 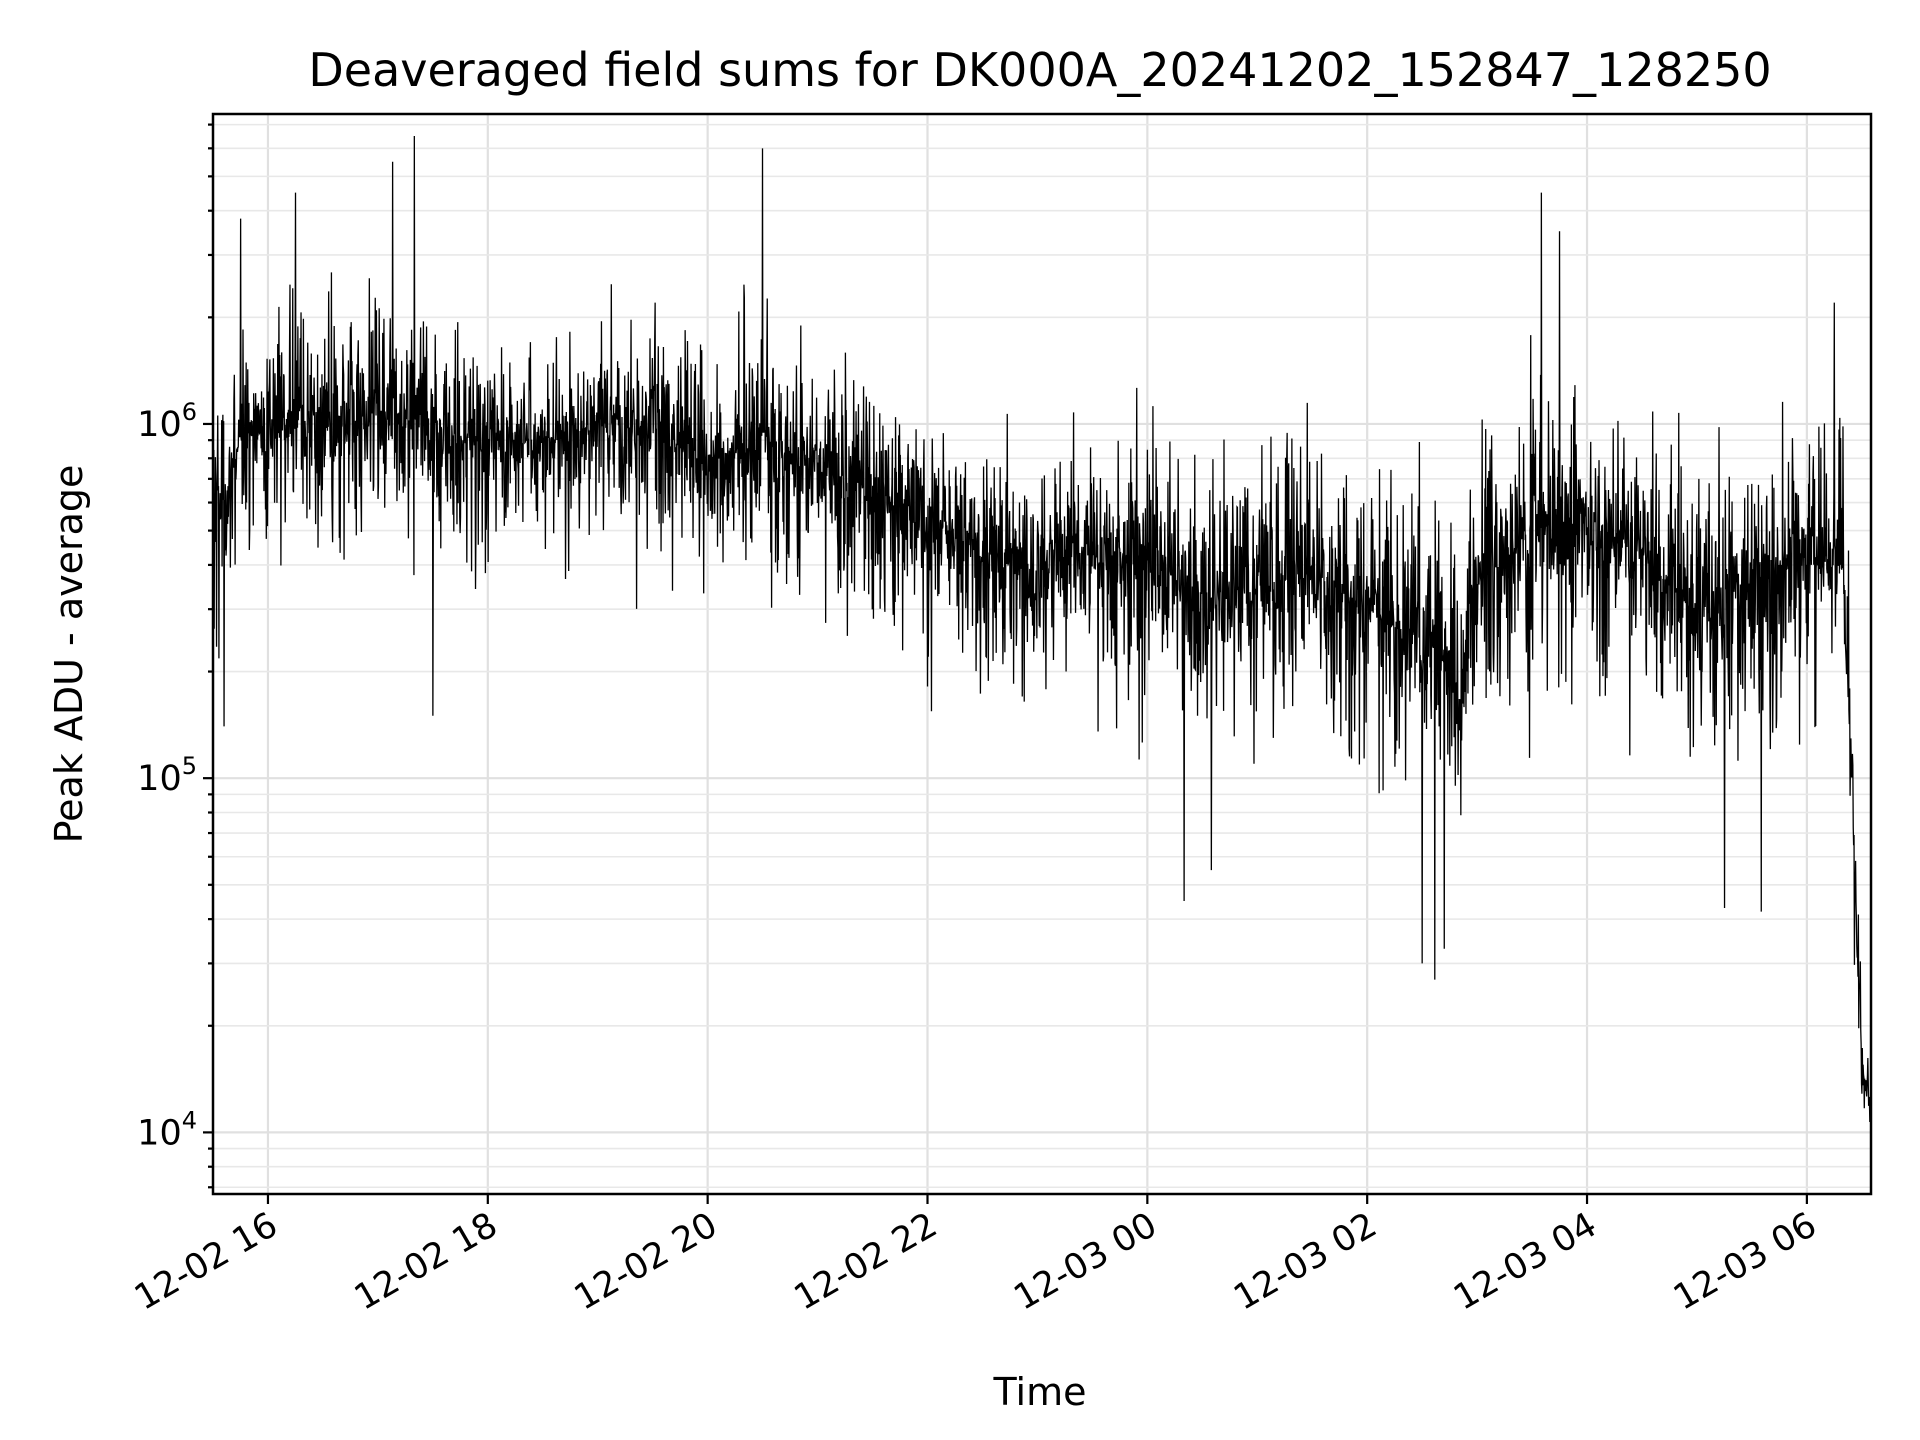 What do you see at coordinates (646, 1261) in the screenshot?
I see `x-tick-label: 12-02 20` at bounding box center [646, 1261].